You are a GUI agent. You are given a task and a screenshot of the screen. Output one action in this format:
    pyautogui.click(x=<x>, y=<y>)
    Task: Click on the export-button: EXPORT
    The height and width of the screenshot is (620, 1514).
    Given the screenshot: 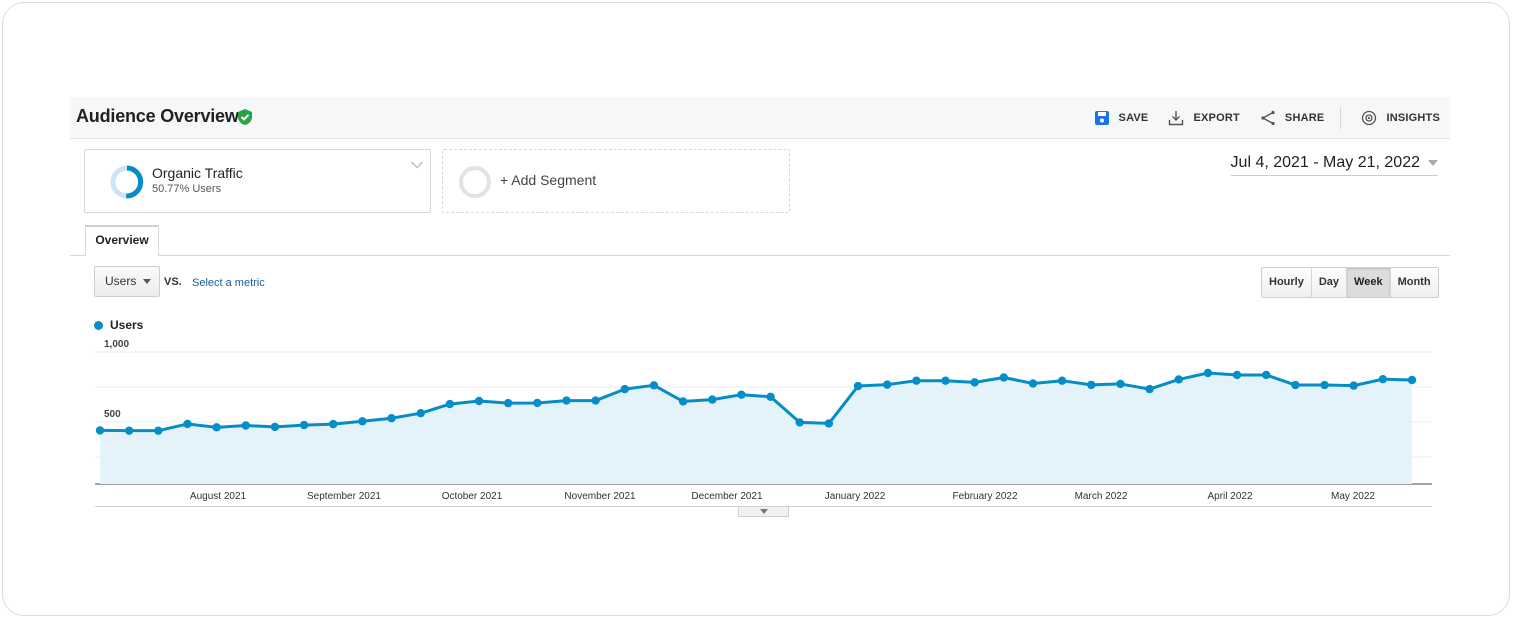 What is the action you would take?
    pyautogui.click(x=1204, y=118)
    